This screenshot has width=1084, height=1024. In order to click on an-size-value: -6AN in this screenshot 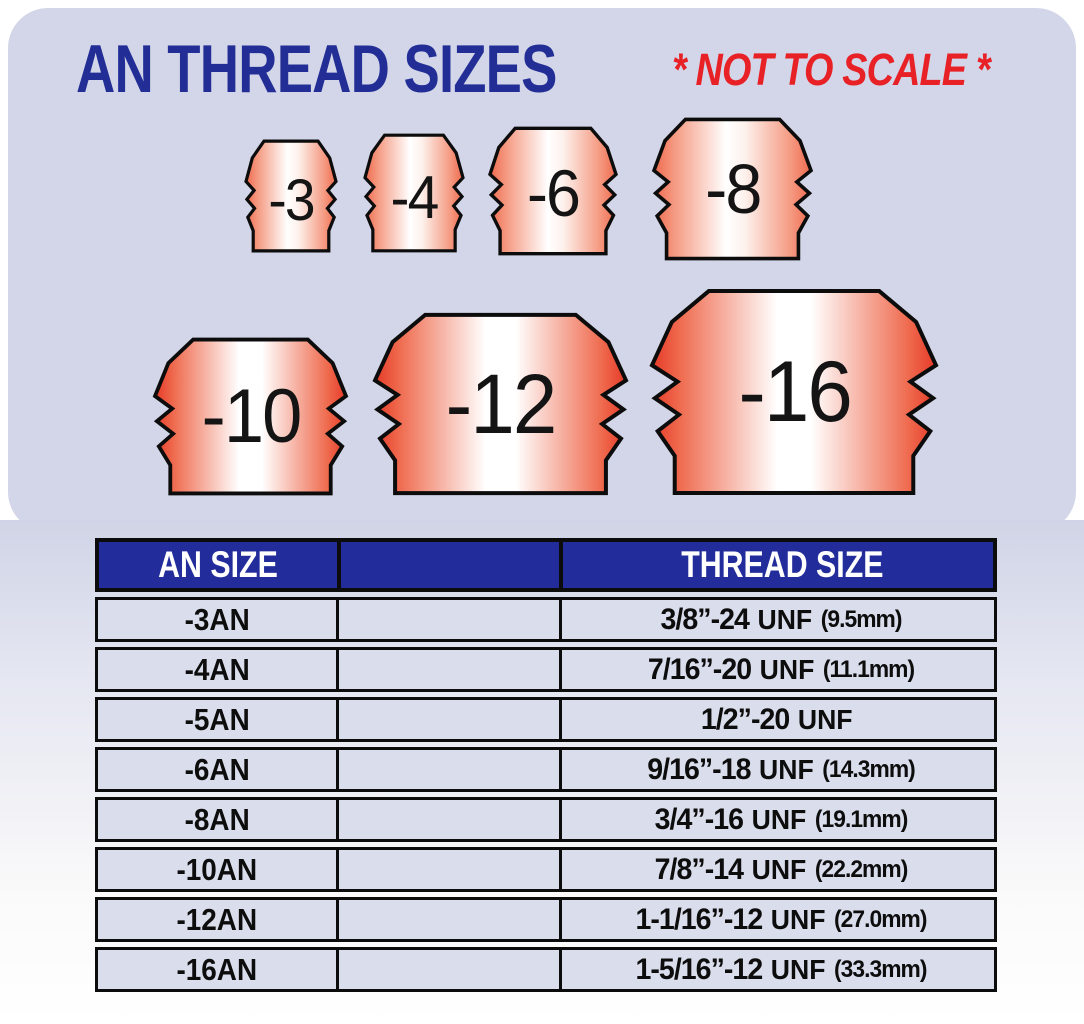, I will do `click(217, 769)`.